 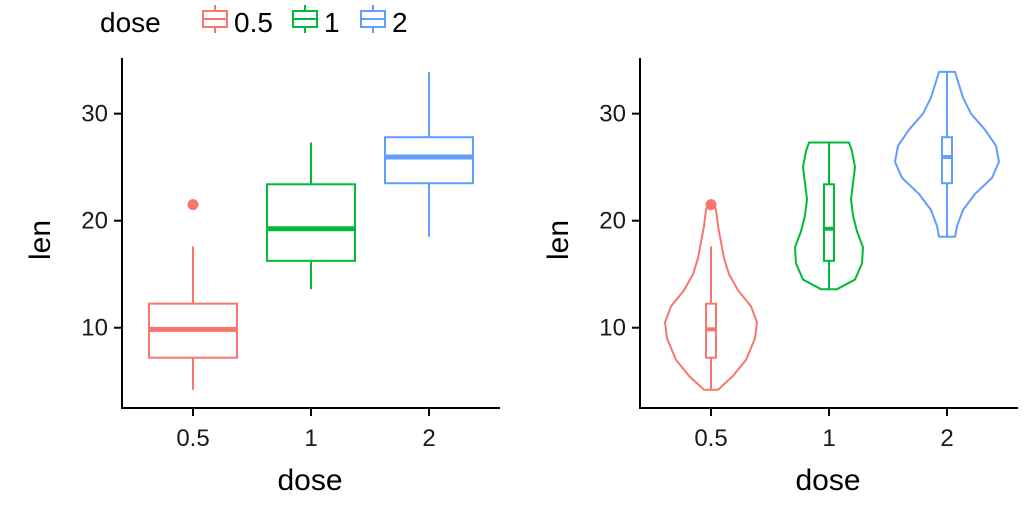 I want to click on legend: dose 0.5 1 2, so click(x=254, y=21).